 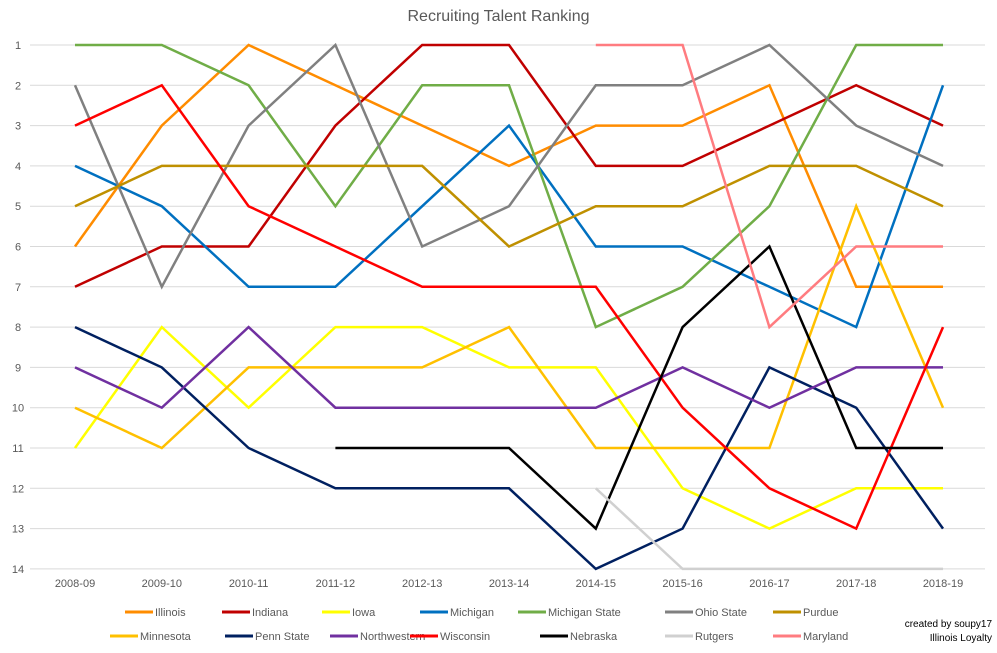 What do you see at coordinates (166, 637) in the screenshot?
I see `legend-label-minnesota: Minnesota` at bounding box center [166, 637].